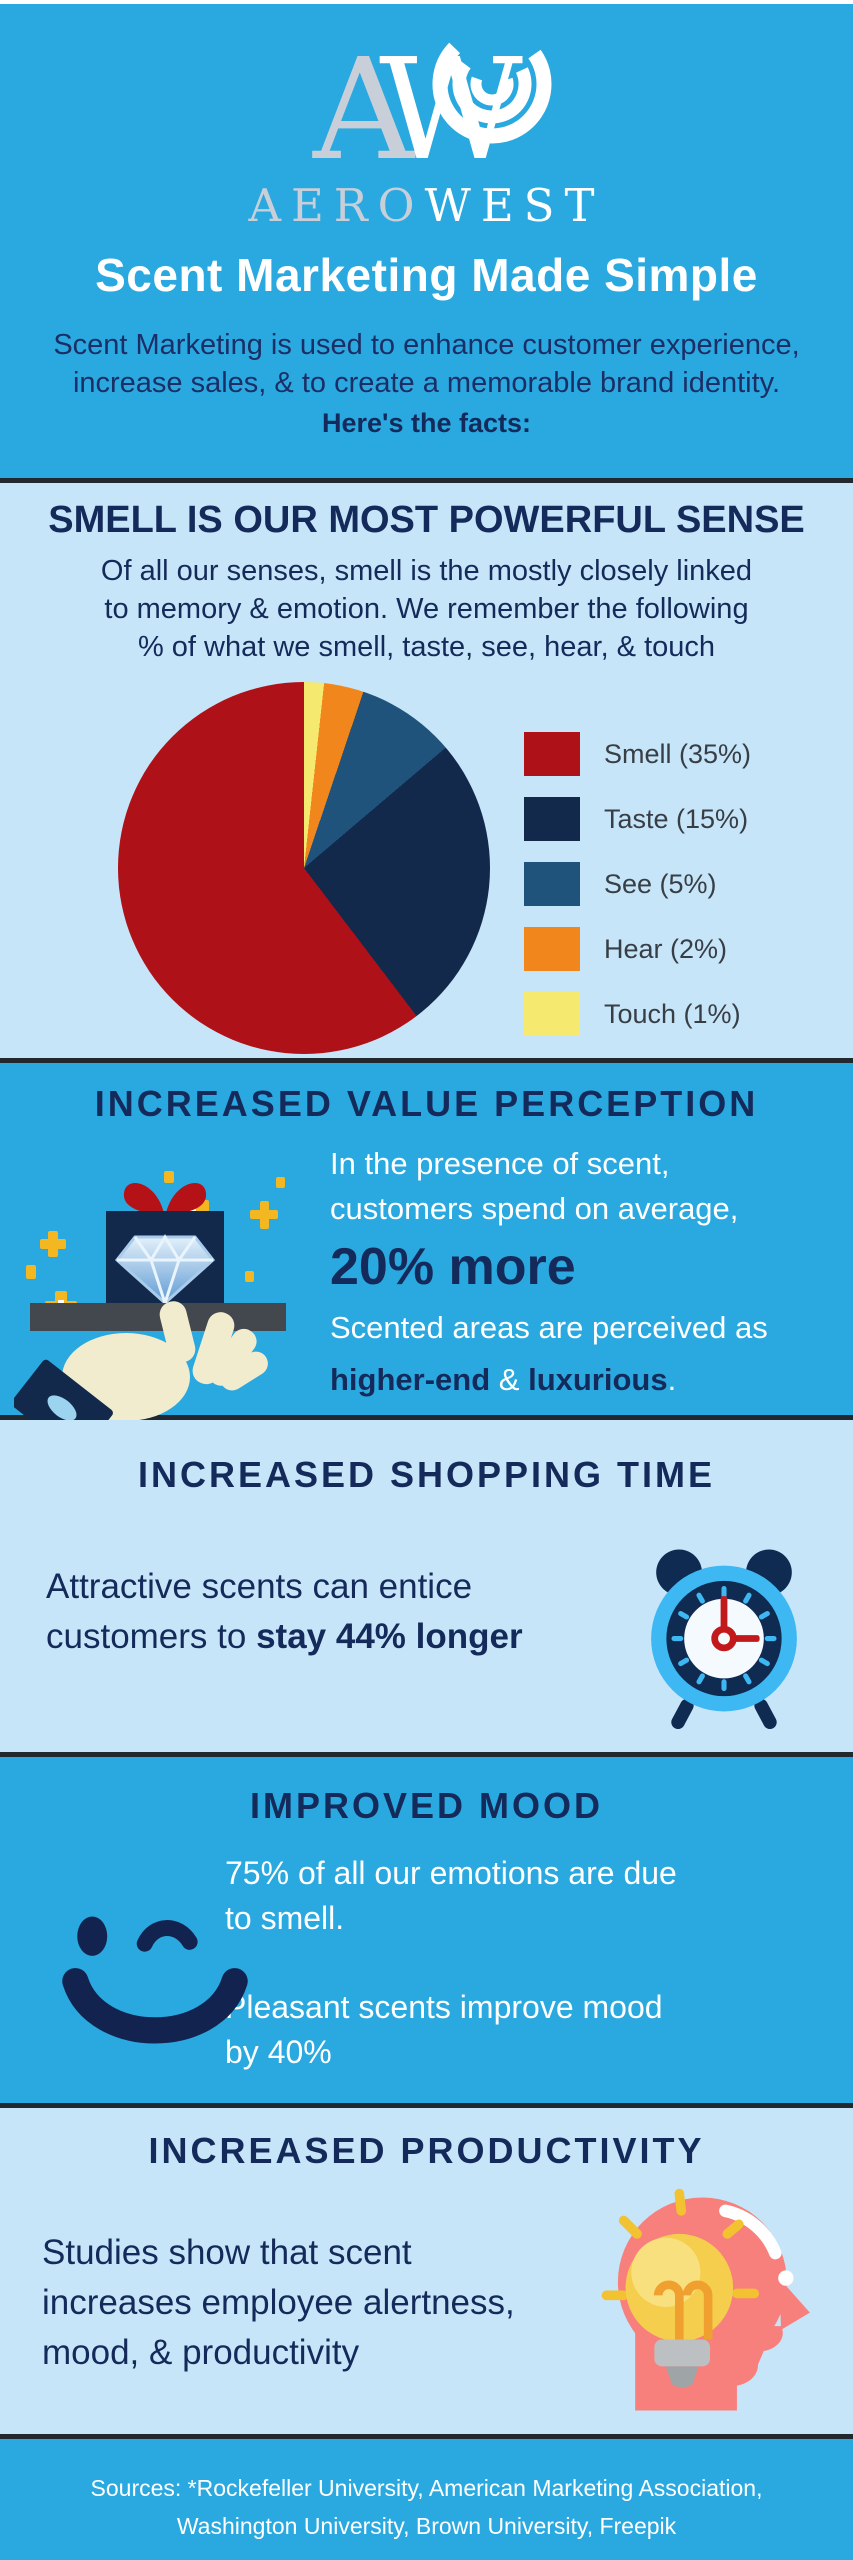 The width and height of the screenshot is (853, 2560). Describe the element at coordinates (660, 883) in the screenshot. I see `legend-label: See (5%)` at that location.